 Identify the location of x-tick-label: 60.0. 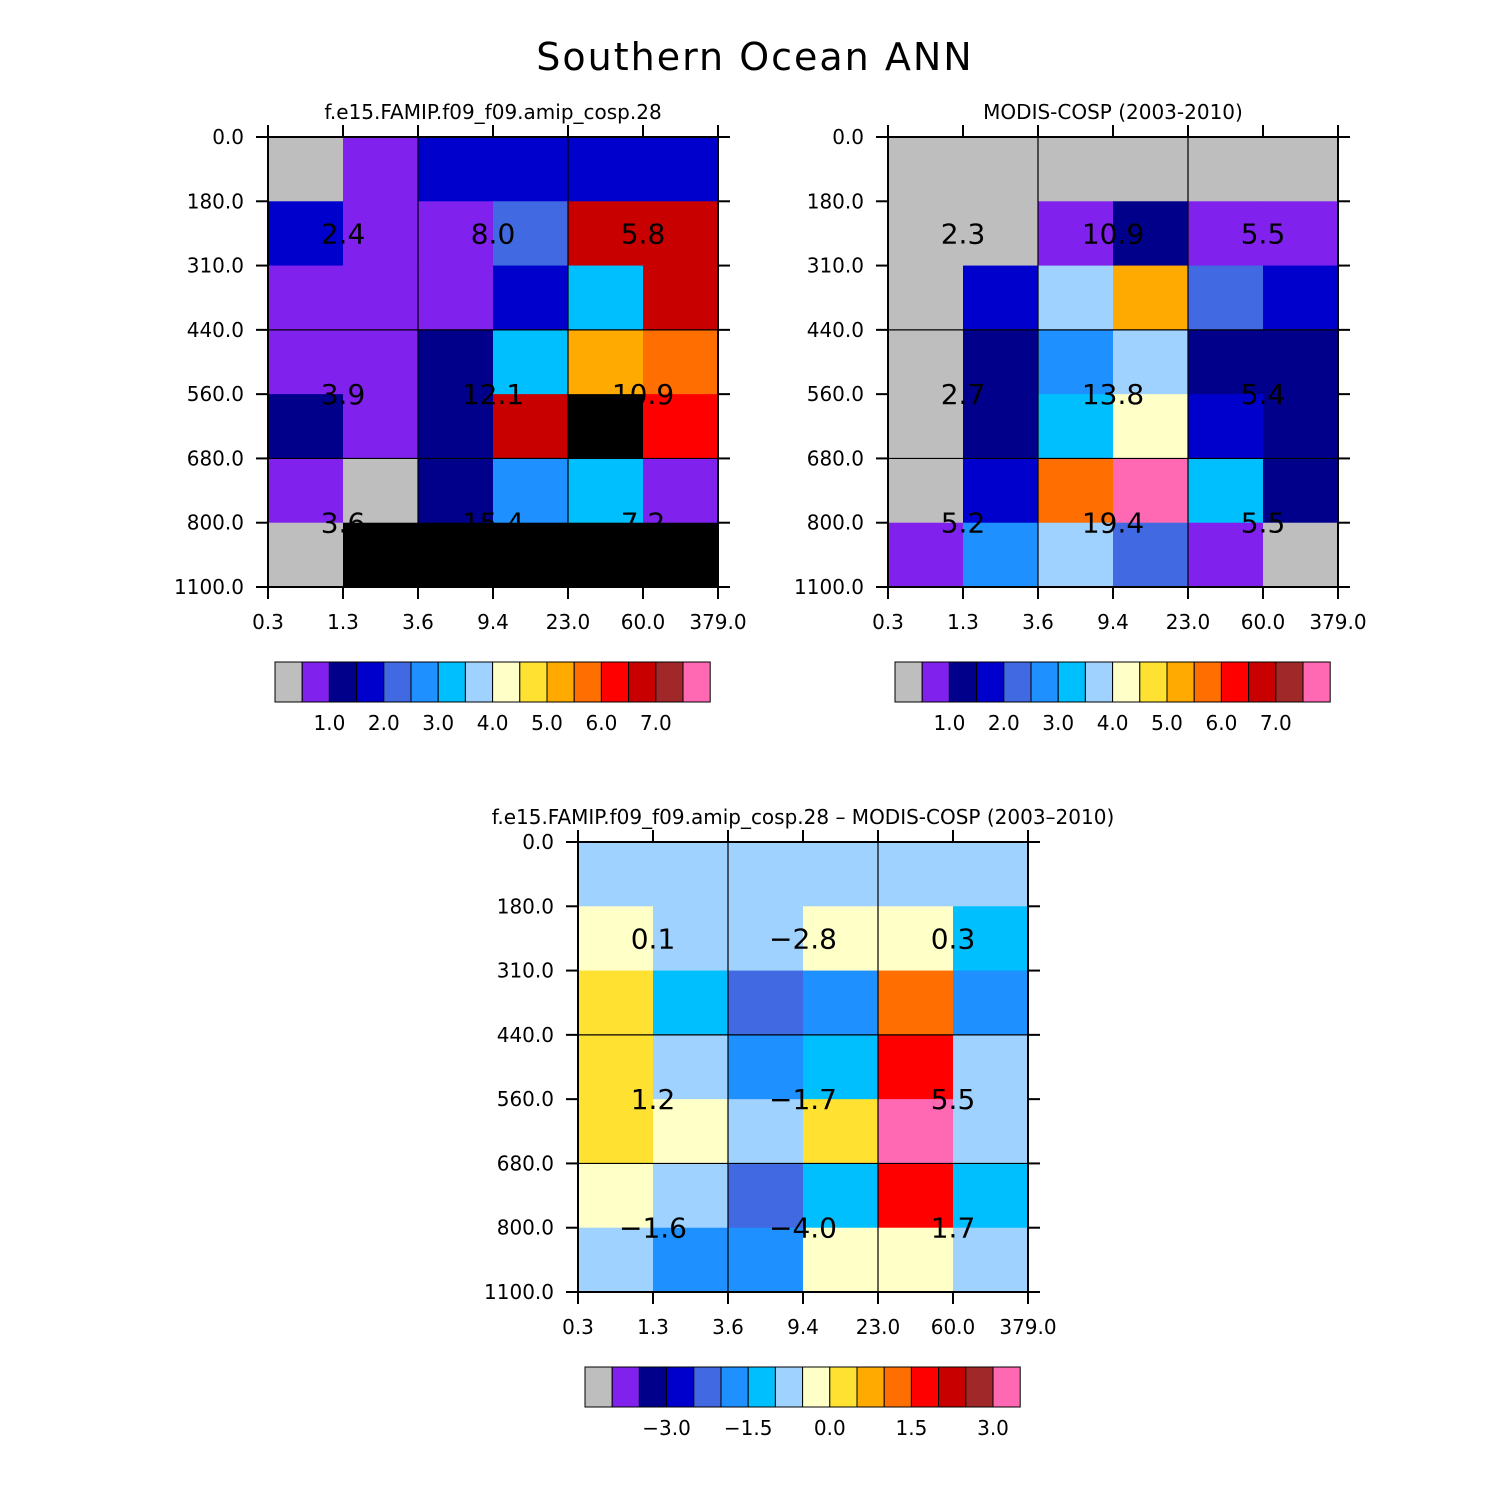
(953, 1327).